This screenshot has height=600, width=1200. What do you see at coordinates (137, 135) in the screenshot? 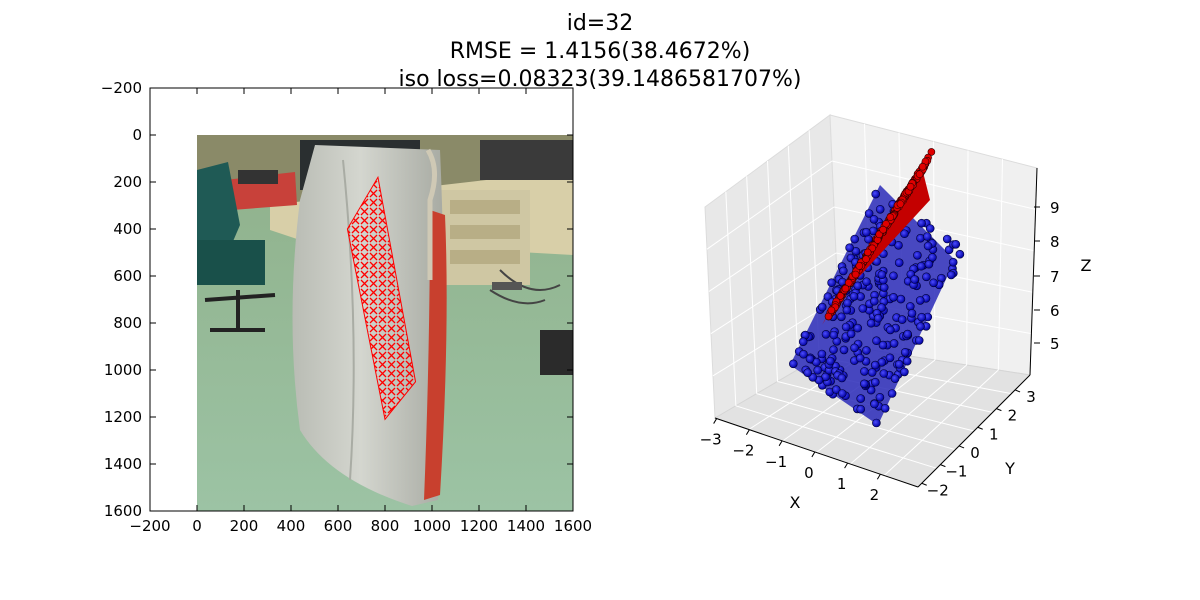
I see `y-tick-label: 0` at bounding box center [137, 135].